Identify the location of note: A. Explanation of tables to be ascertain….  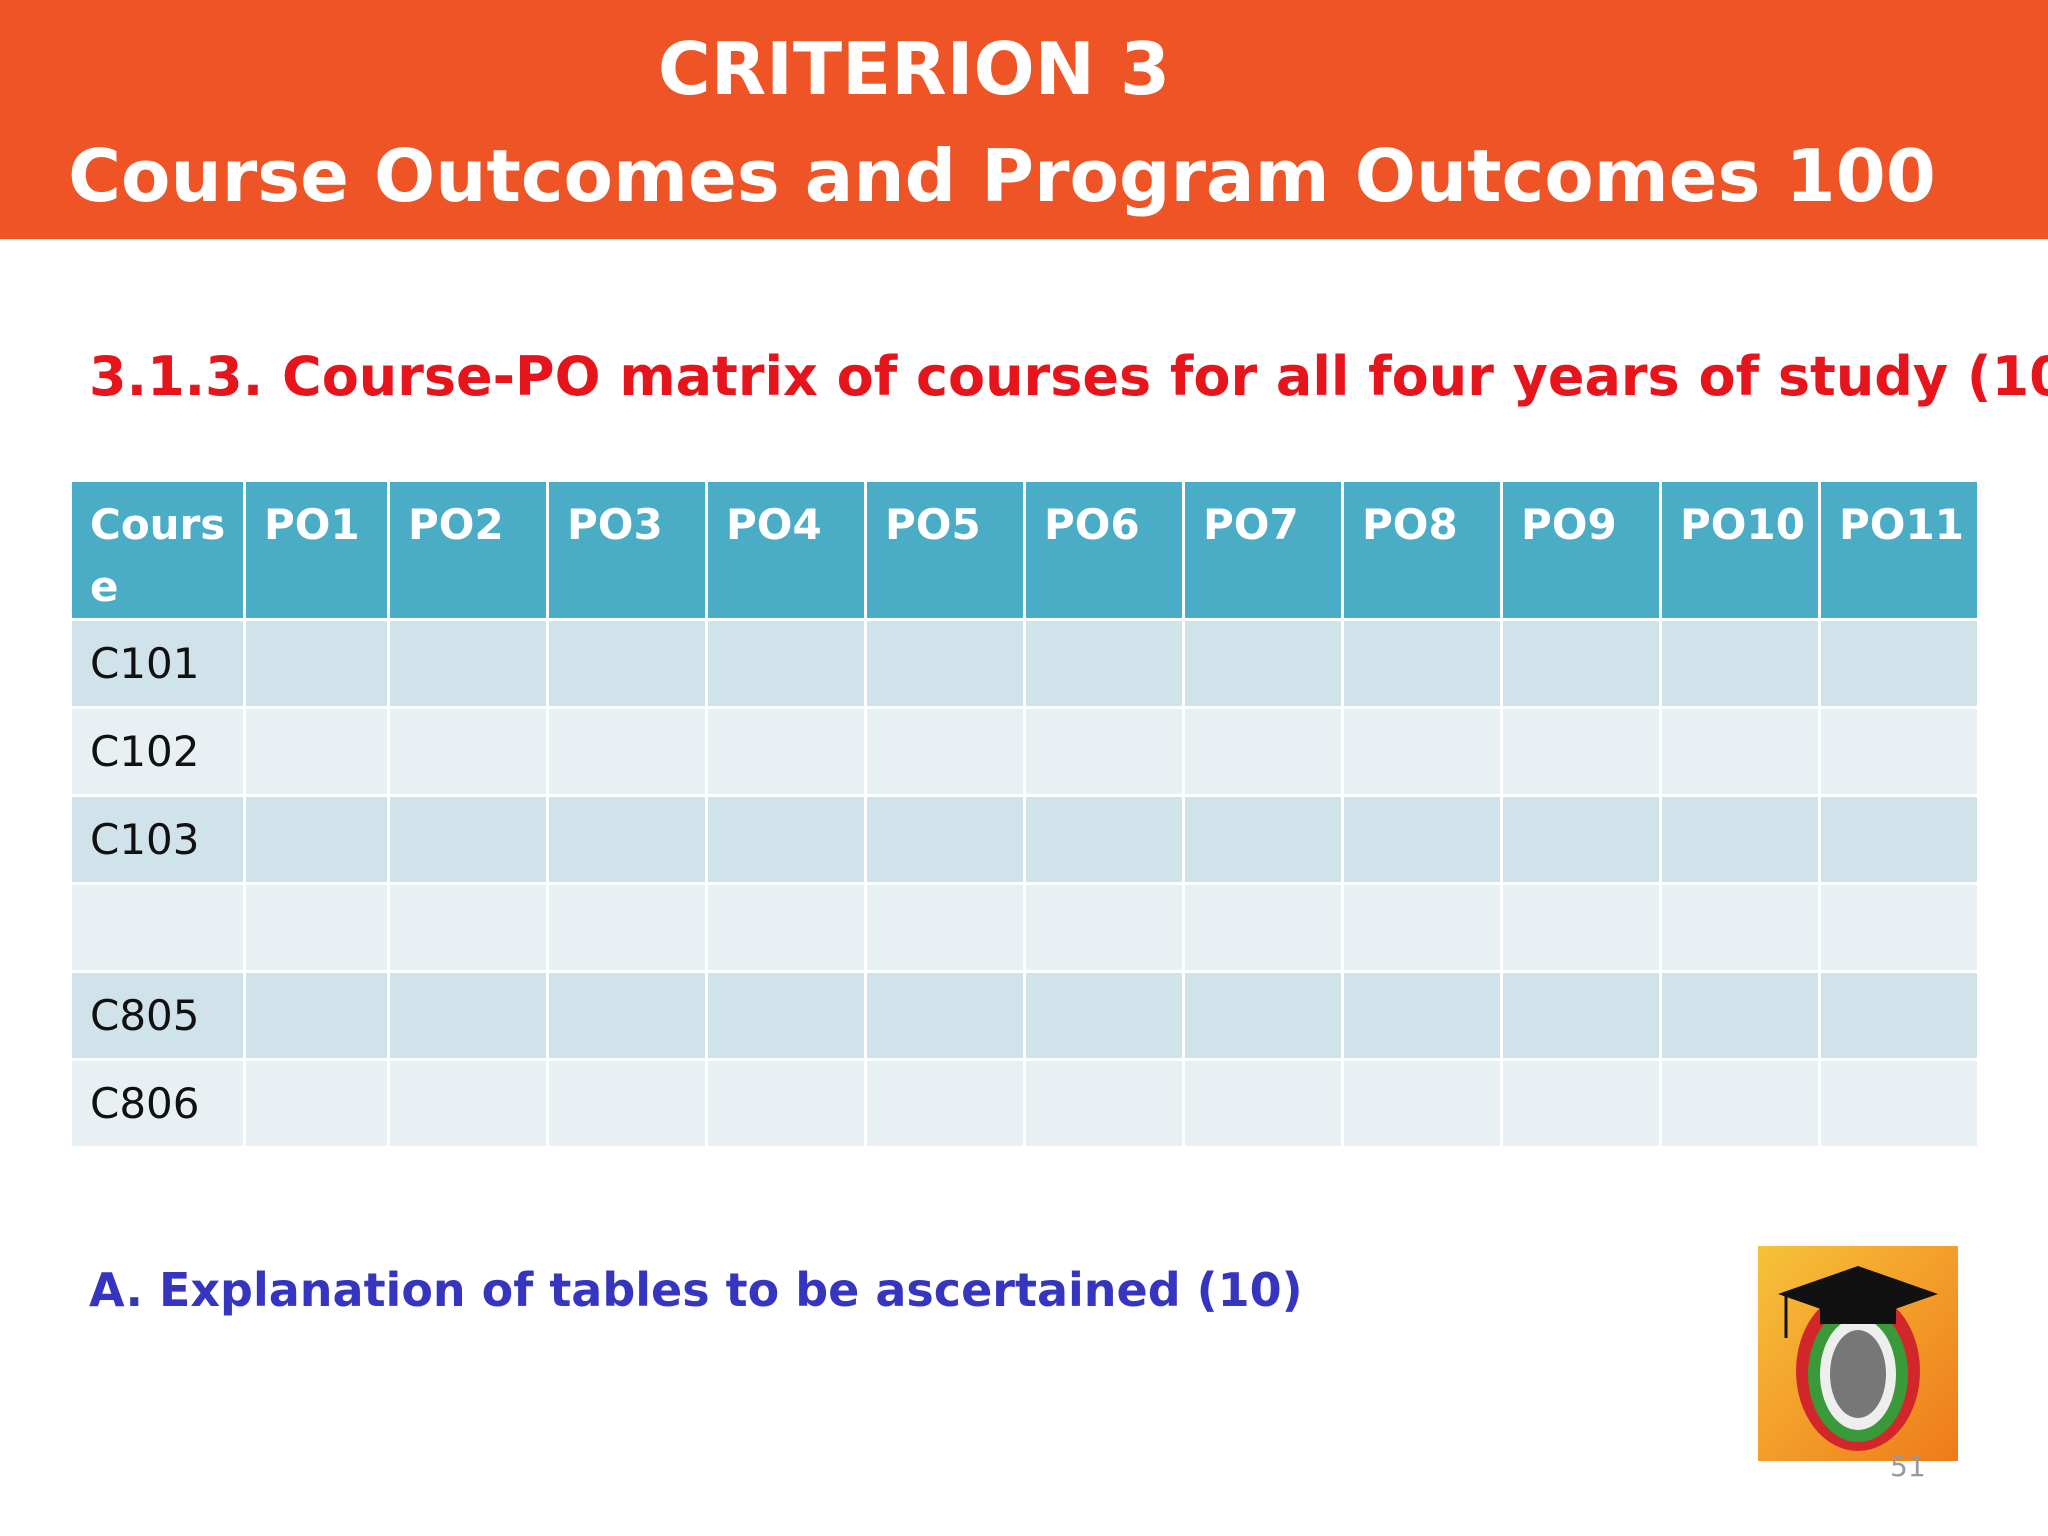
(696, 1290).